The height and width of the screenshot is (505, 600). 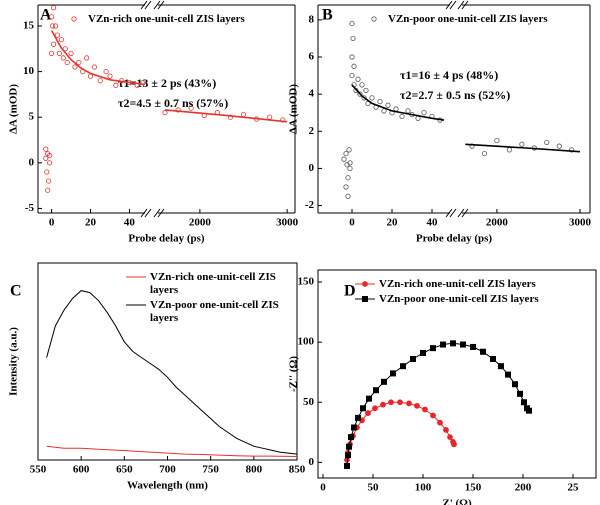 I want to click on x-tick-label: 2000, so click(x=200, y=223).